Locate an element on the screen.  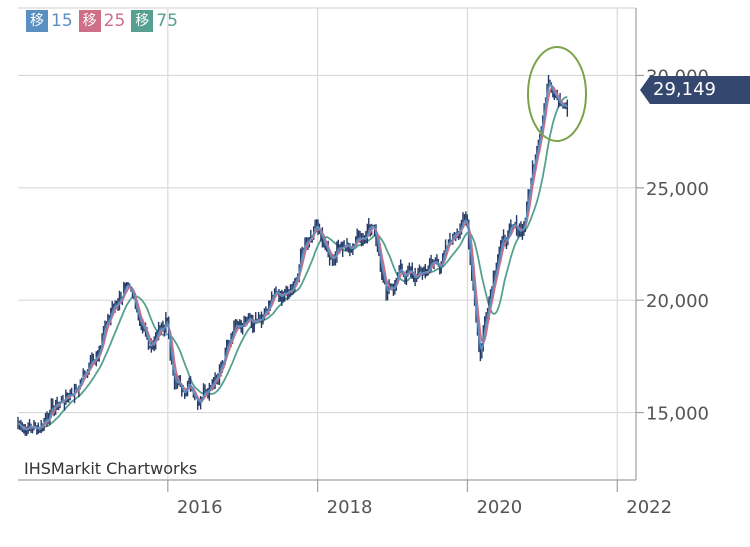
legend-period: 25 is located at coordinates (114, 21).